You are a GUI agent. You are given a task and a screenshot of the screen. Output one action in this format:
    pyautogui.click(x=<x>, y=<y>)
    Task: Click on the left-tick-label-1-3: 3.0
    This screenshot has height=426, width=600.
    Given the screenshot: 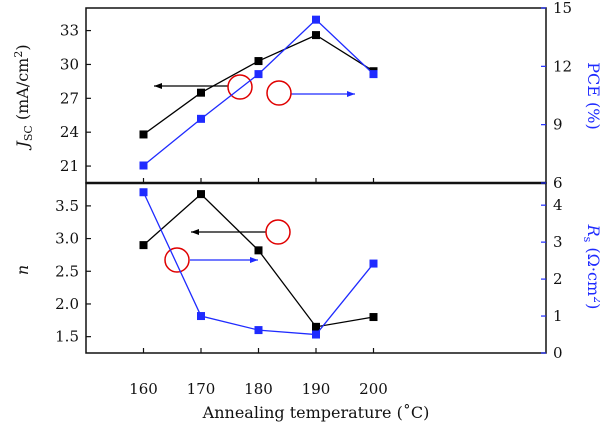 What is the action you would take?
    pyautogui.click(x=67, y=239)
    